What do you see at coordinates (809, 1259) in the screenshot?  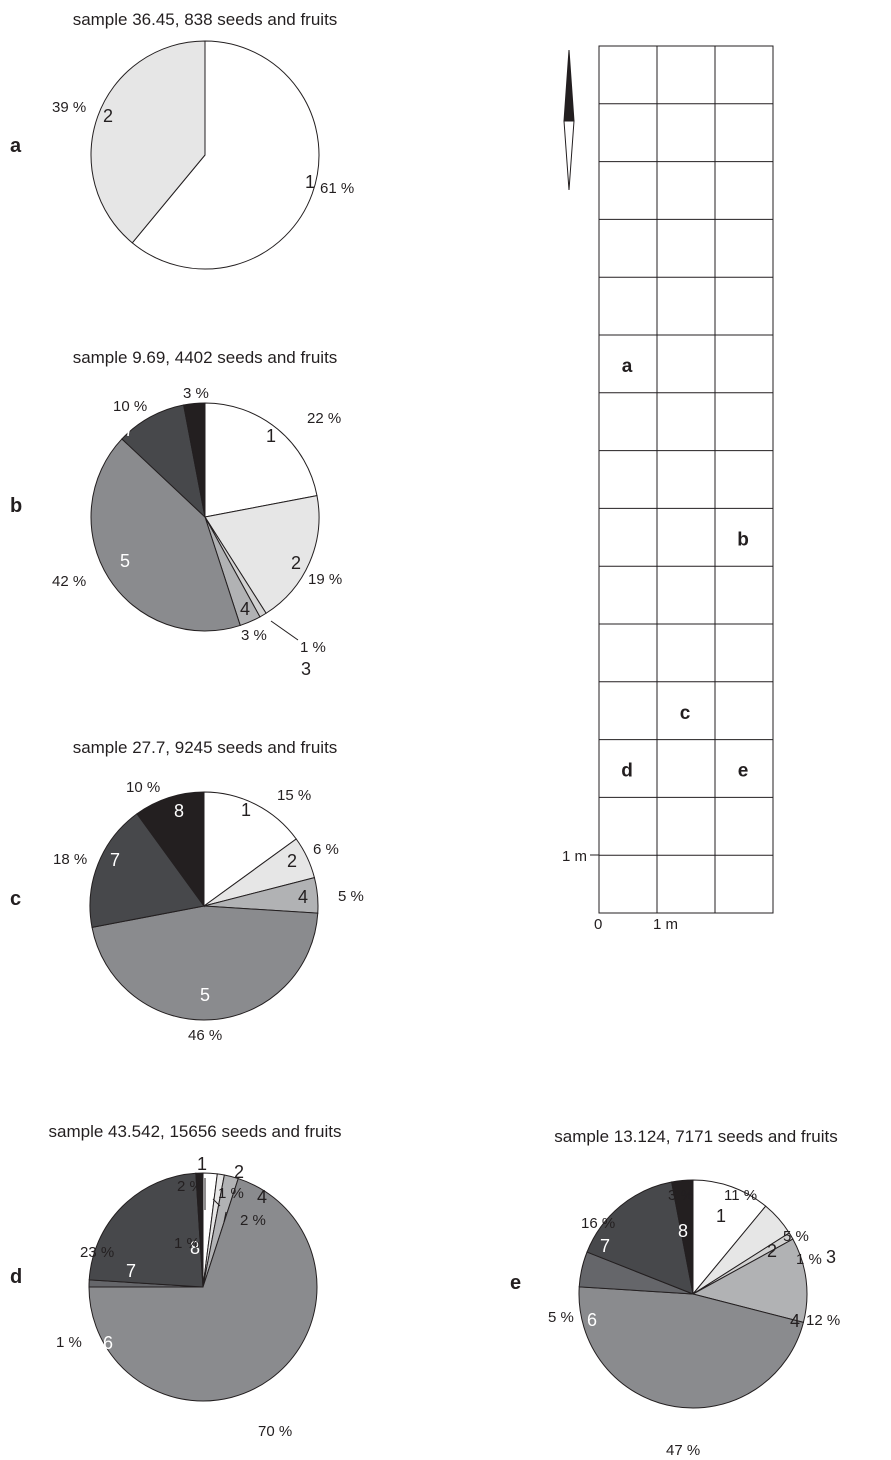 I see `slice-percent-e-3: 1 %` at bounding box center [809, 1259].